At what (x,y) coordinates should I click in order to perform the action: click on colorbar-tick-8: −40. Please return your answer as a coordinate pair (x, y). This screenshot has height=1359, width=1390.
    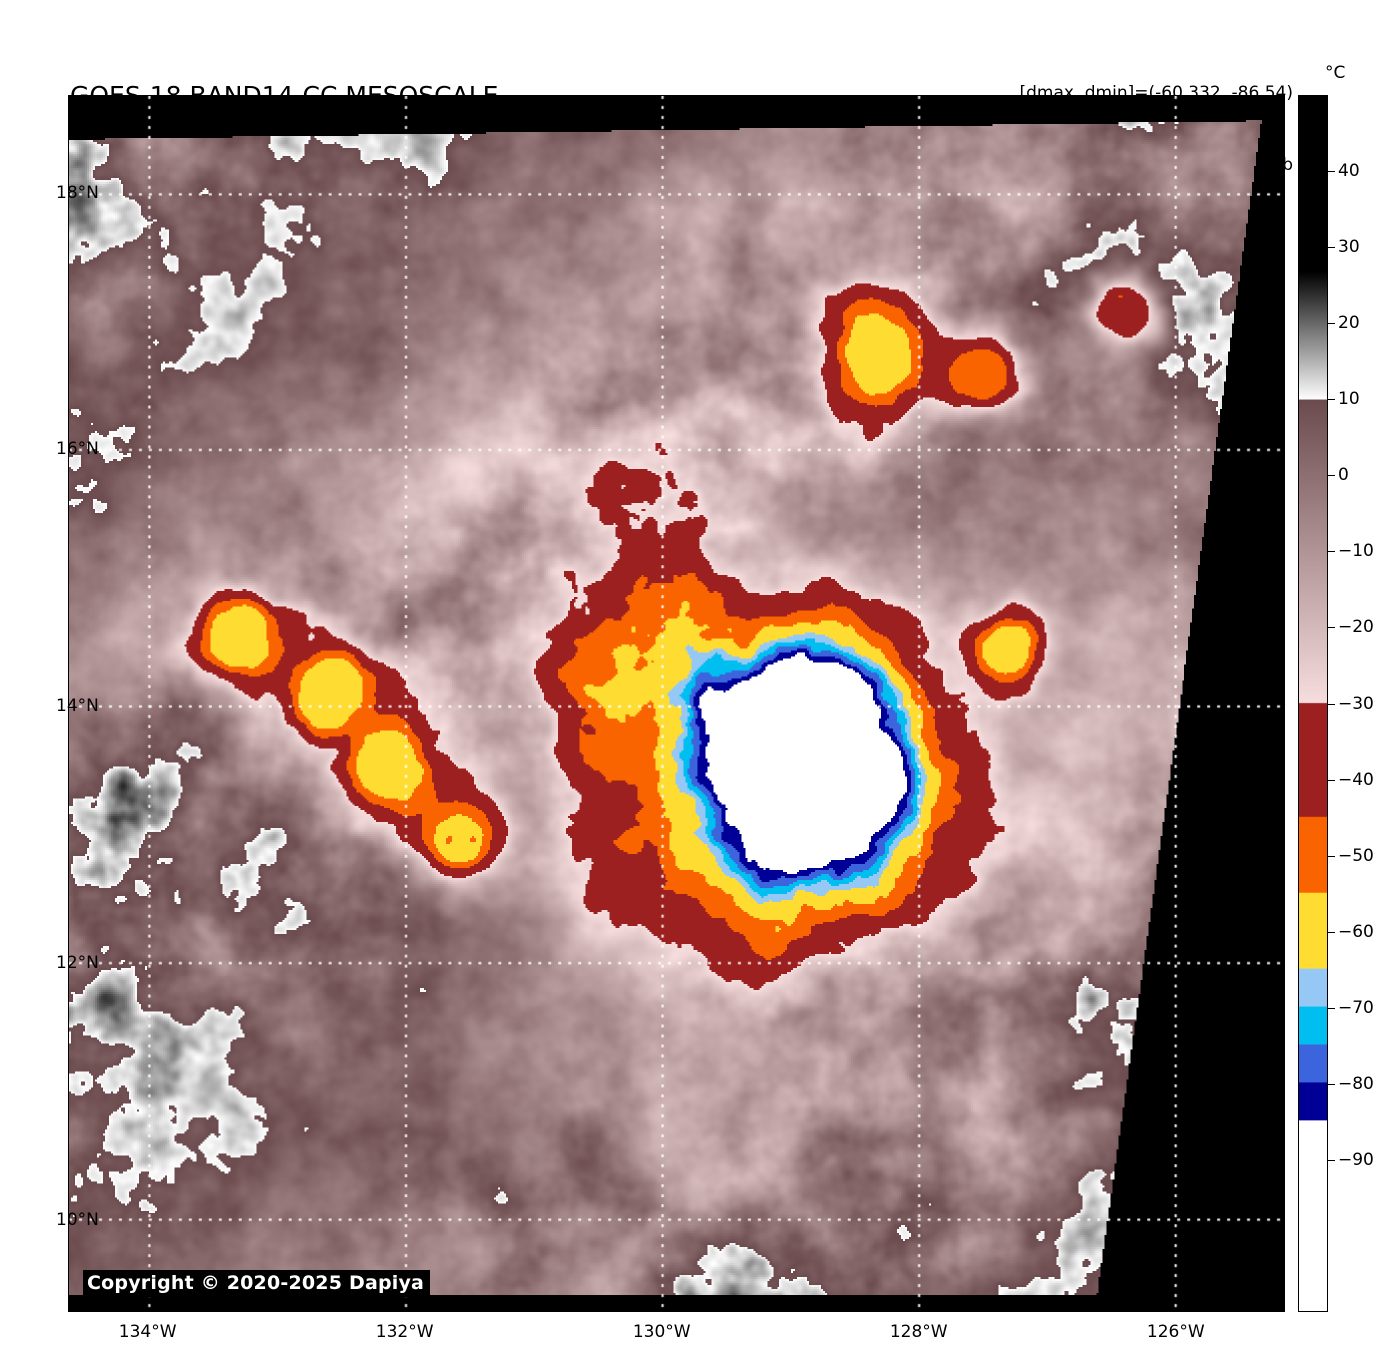
    Looking at the image, I should click on (1356, 779).